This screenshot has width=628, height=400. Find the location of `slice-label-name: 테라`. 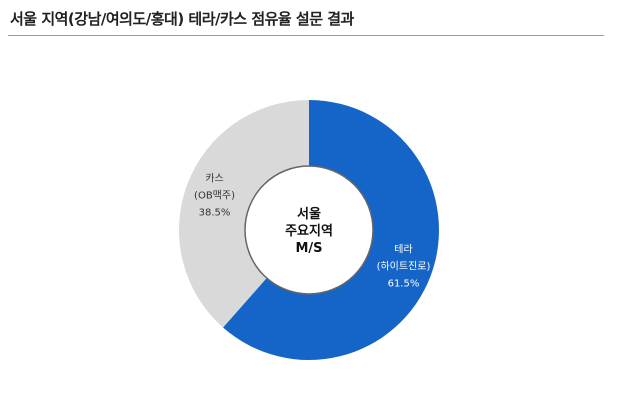

slice-label-name: 테라 is located at coordinates (403, 250).